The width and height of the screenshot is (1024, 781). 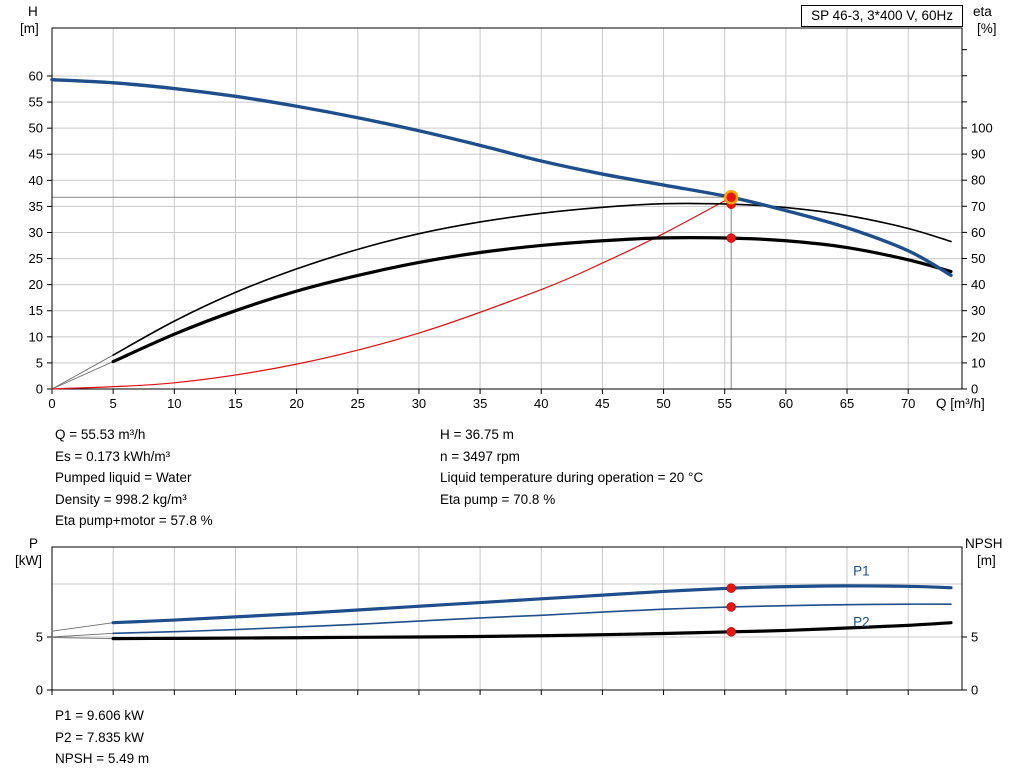 I want to click on p1-point, so click(x=731, y=588).